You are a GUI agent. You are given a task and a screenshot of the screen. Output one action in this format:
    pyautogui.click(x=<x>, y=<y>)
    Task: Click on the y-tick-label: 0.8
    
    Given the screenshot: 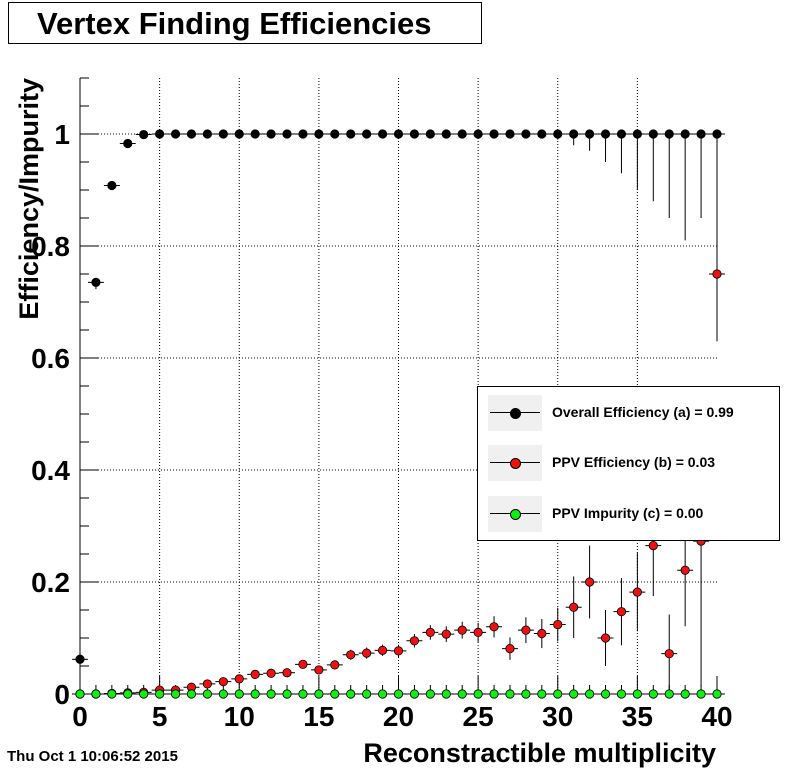 What is the action you would take?
    pyautogui.click(x=50, y=246)
    